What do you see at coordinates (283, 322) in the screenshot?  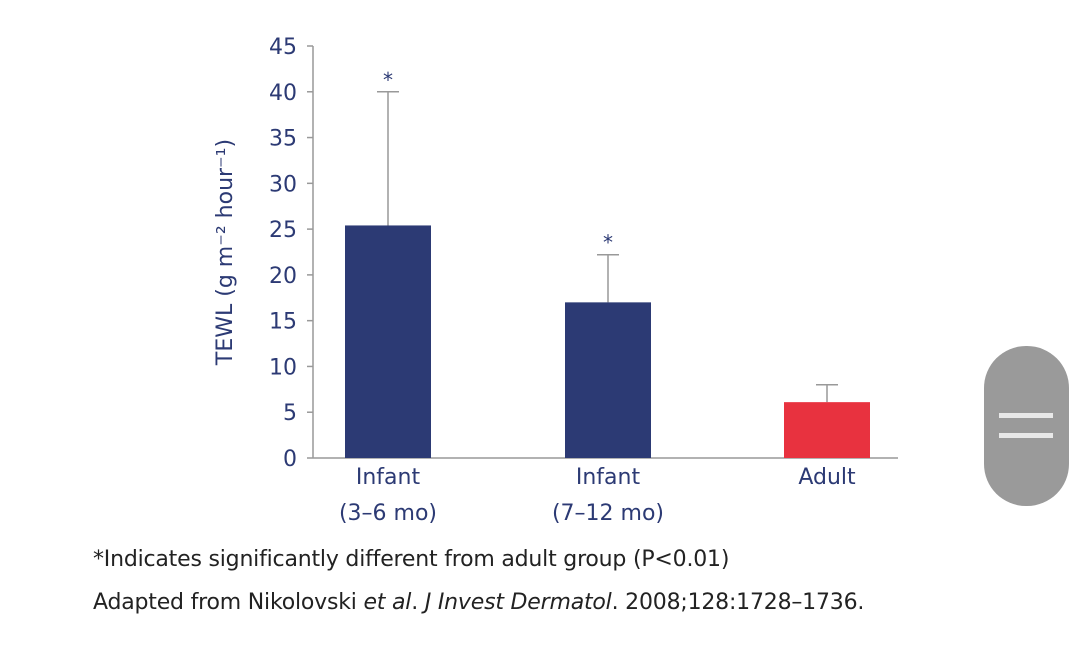 I see `y-tick-label: 15` at bounding box center [283, 322].